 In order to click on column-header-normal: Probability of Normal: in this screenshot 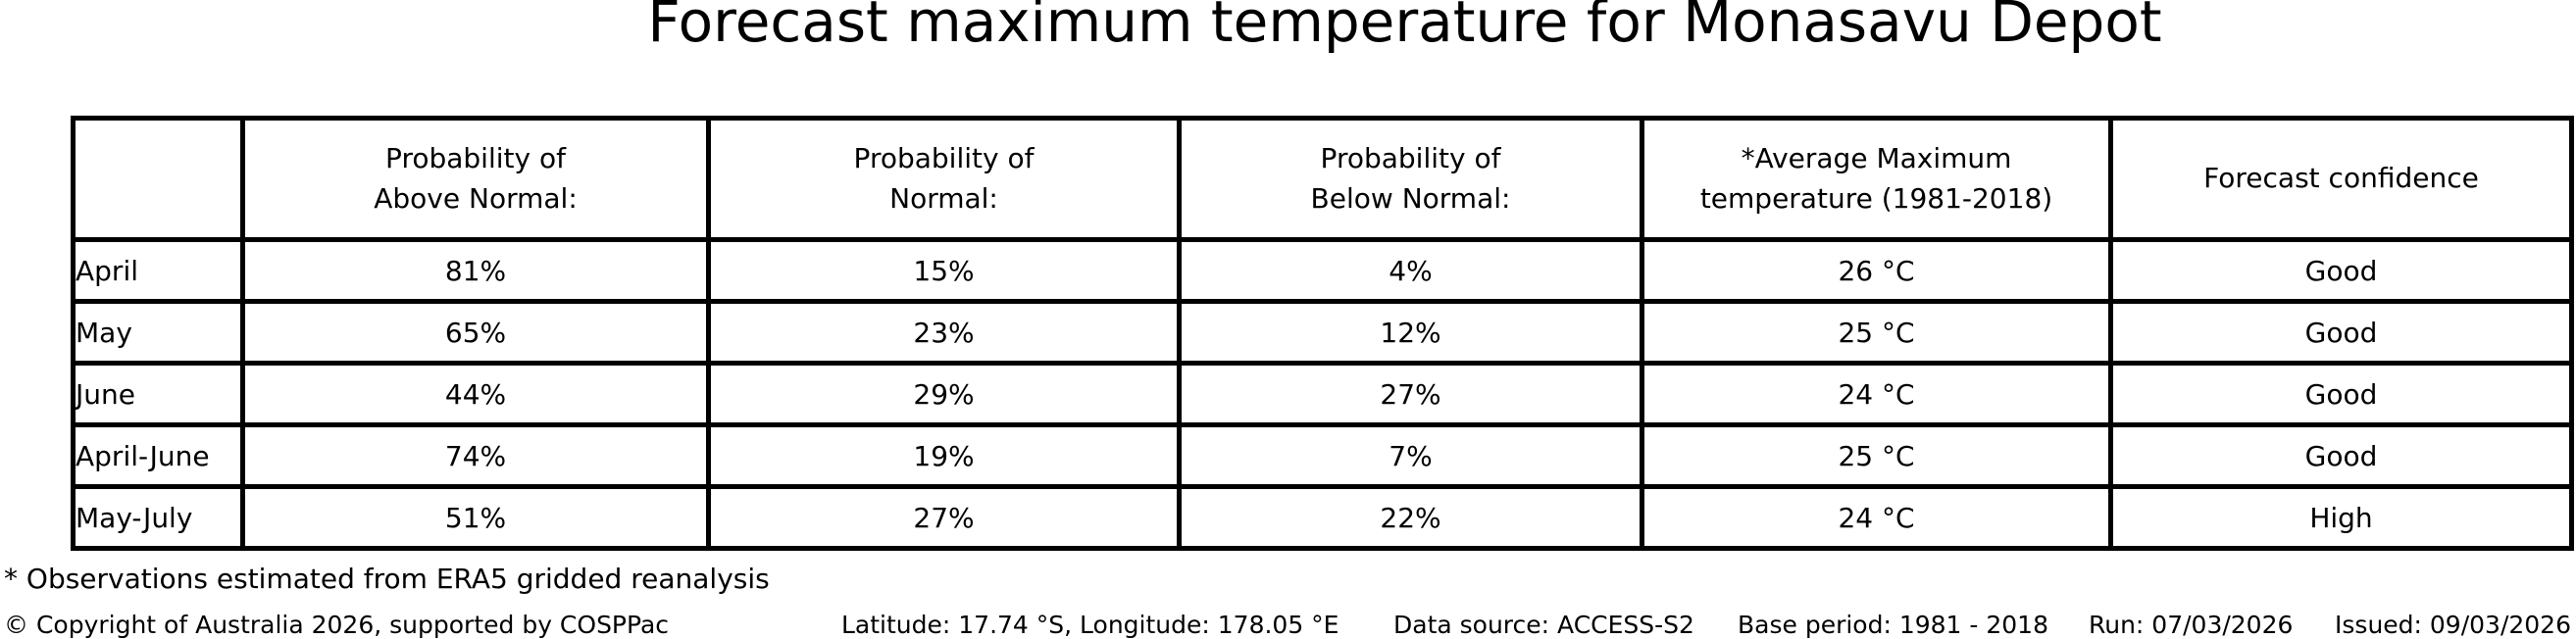, I will do `click(944, 179)`.